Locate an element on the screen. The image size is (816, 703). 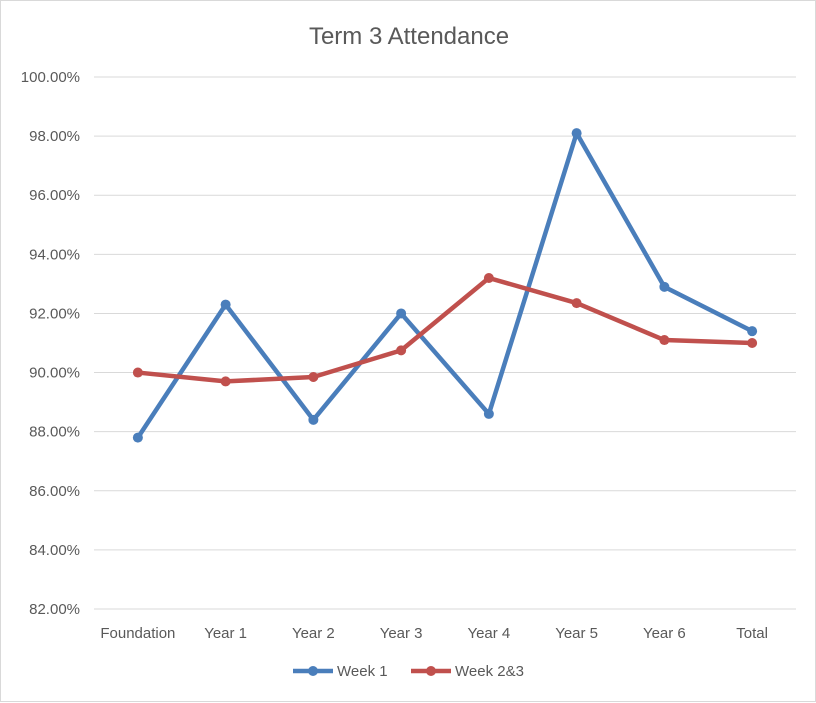
x-tick-label: Year 3 is located at coordinates (401, 633).